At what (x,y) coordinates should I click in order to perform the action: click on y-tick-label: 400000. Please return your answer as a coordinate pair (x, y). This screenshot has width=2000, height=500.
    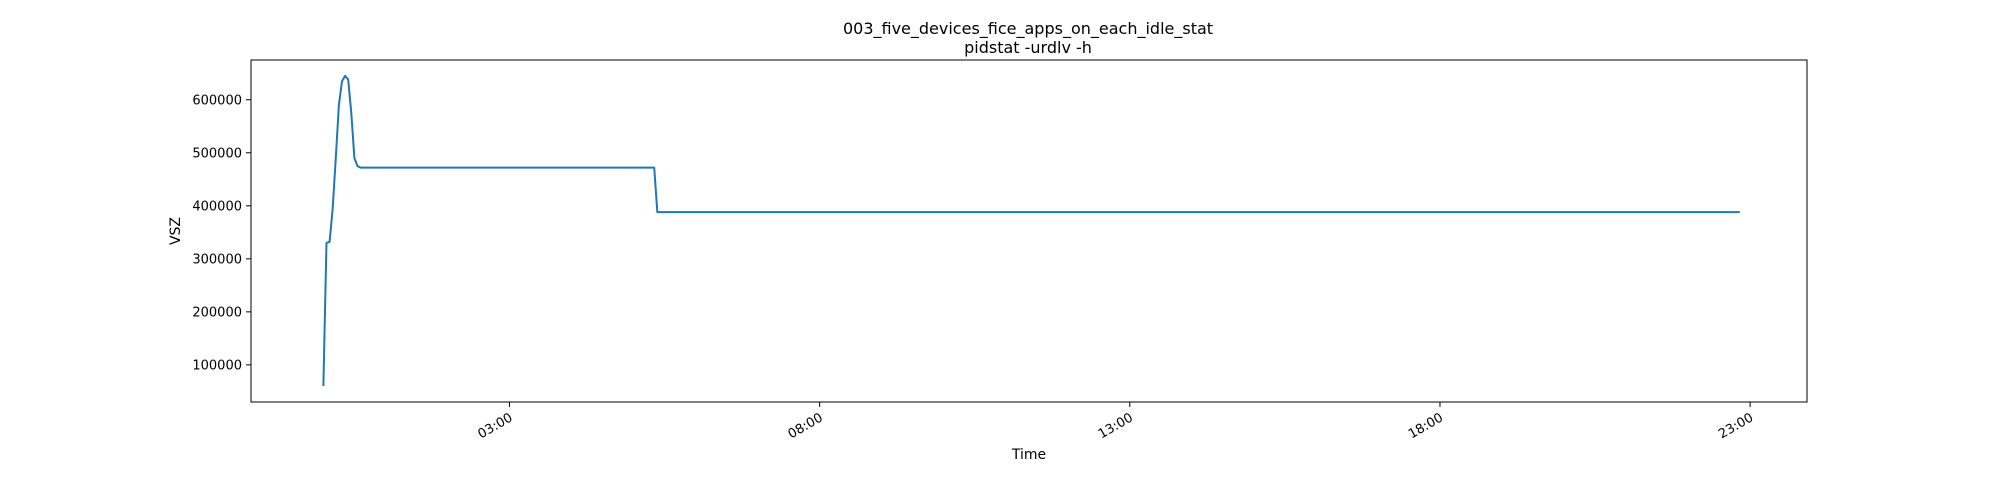
    Looking at the image, I should click on (217, 206).